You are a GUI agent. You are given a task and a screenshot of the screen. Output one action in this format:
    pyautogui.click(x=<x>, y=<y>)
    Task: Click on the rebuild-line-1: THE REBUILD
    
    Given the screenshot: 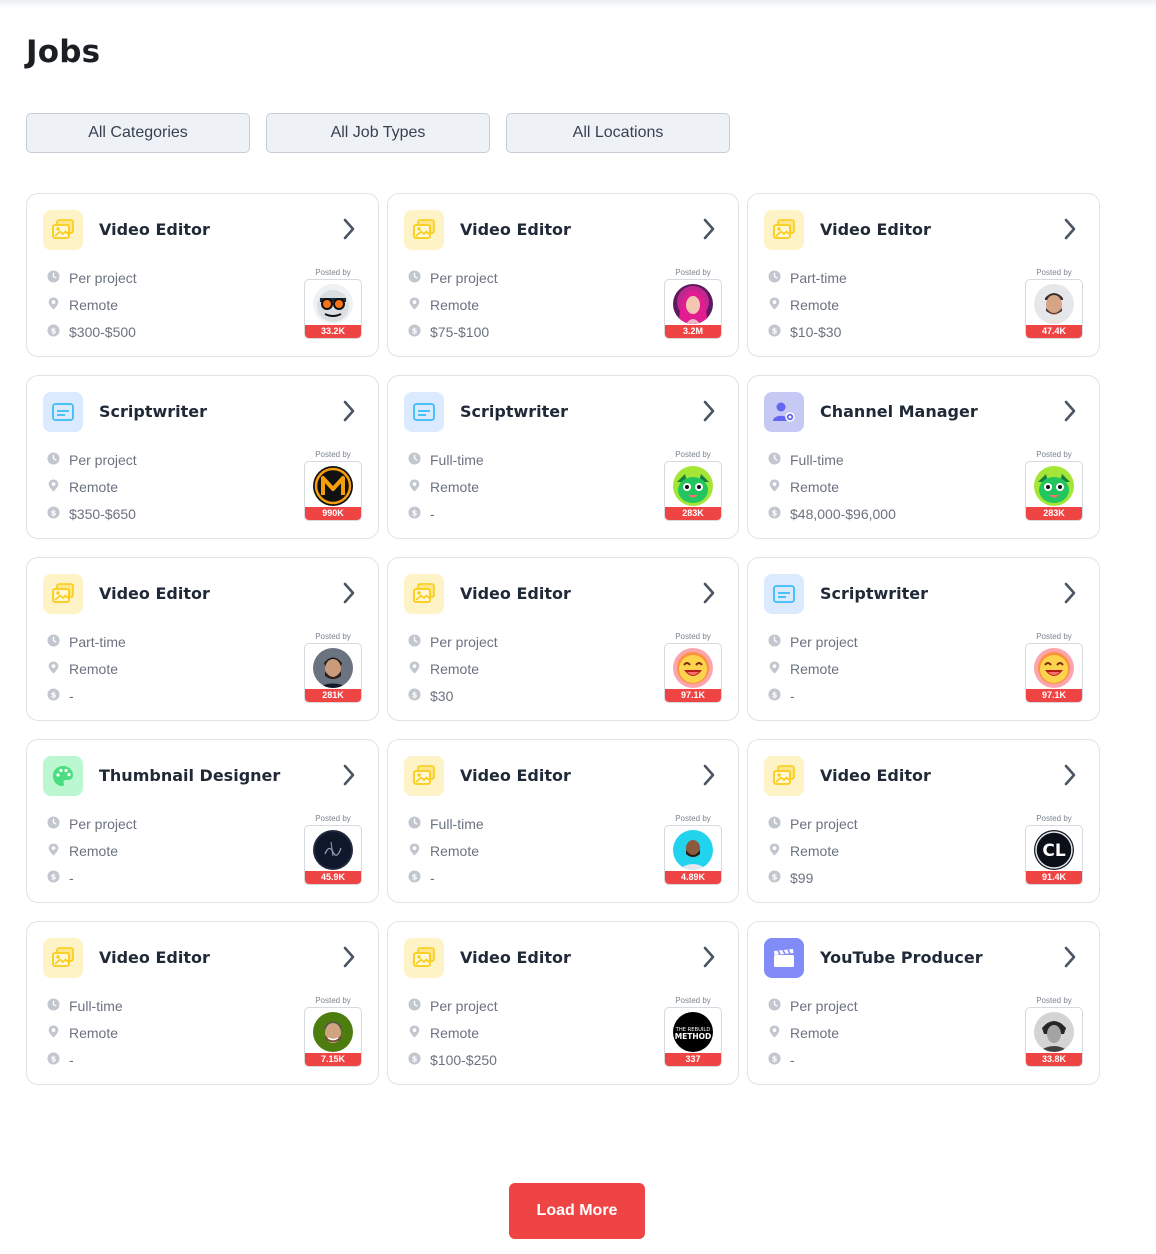 What is the action you would take?
    pyautogui.click(x=693, y=1030)
    